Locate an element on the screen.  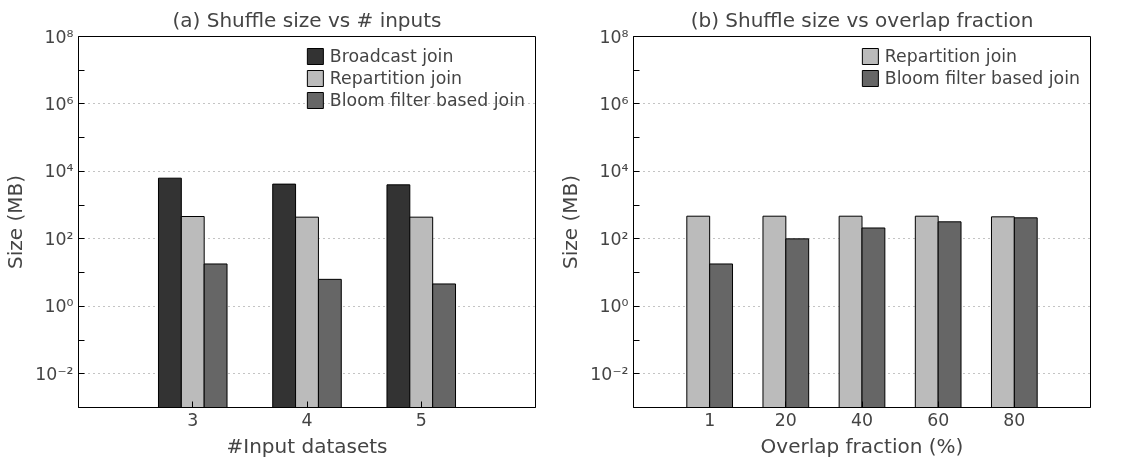
x-tick-label: 1 is located at coordinates (710, 419).